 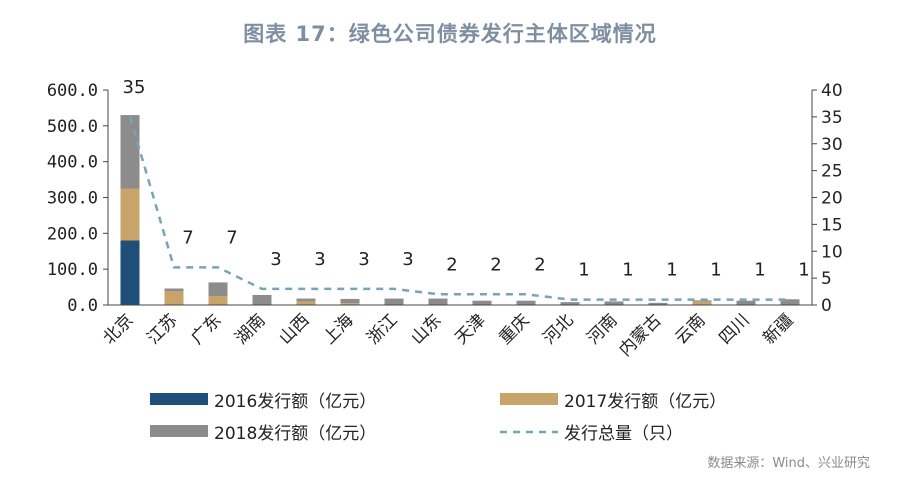 What do you see at coordinates (832, 91) in the screenshot?
I see `right-tick-label: 40` at bounding box center [832, 91].